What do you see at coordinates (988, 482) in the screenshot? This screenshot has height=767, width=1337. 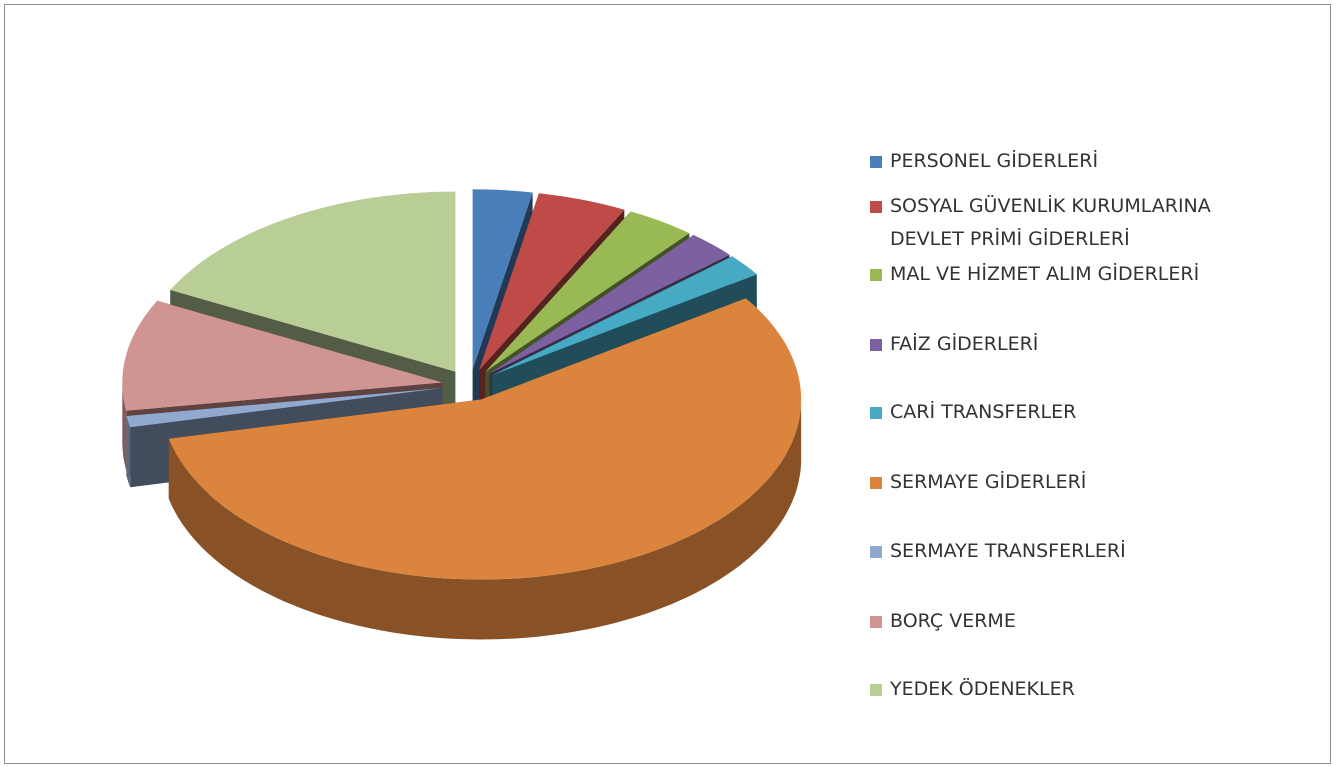 I see `legend-label: SERMAYE GİDERLERİ` at bounding box center [988, 482].